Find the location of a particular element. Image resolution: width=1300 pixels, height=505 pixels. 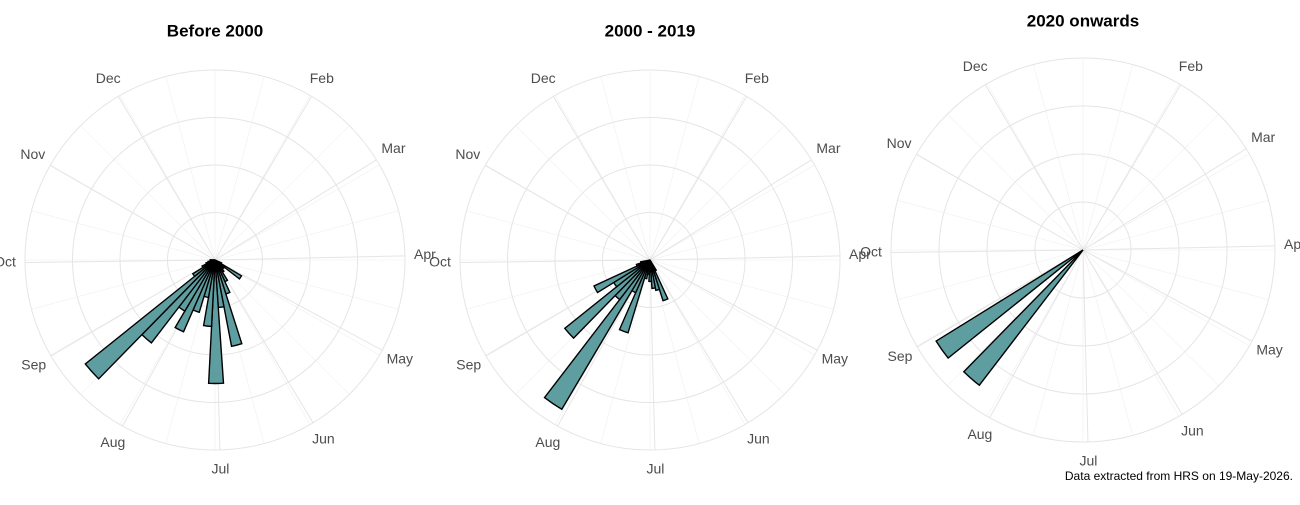

chart-title: Before 2000 is located at coordinates (215, 30).